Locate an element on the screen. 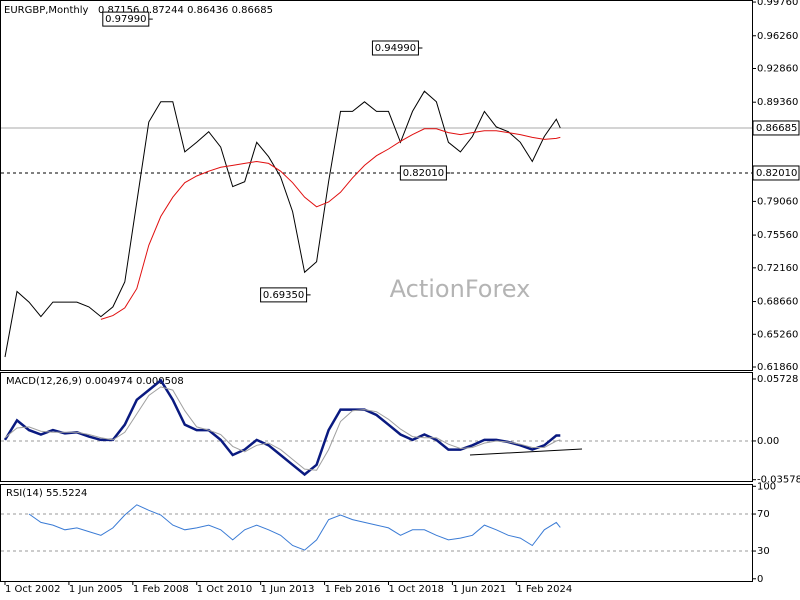 The width and height of the screenshot is (800, 600). trend-line is located at coordinates (526, 452).